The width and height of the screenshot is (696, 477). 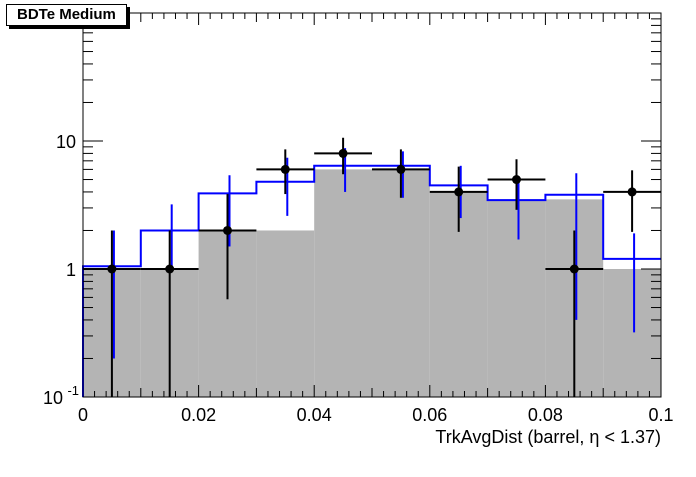 I want to click on y-tick-exponent-0: -1, so click(x=73, y=390).